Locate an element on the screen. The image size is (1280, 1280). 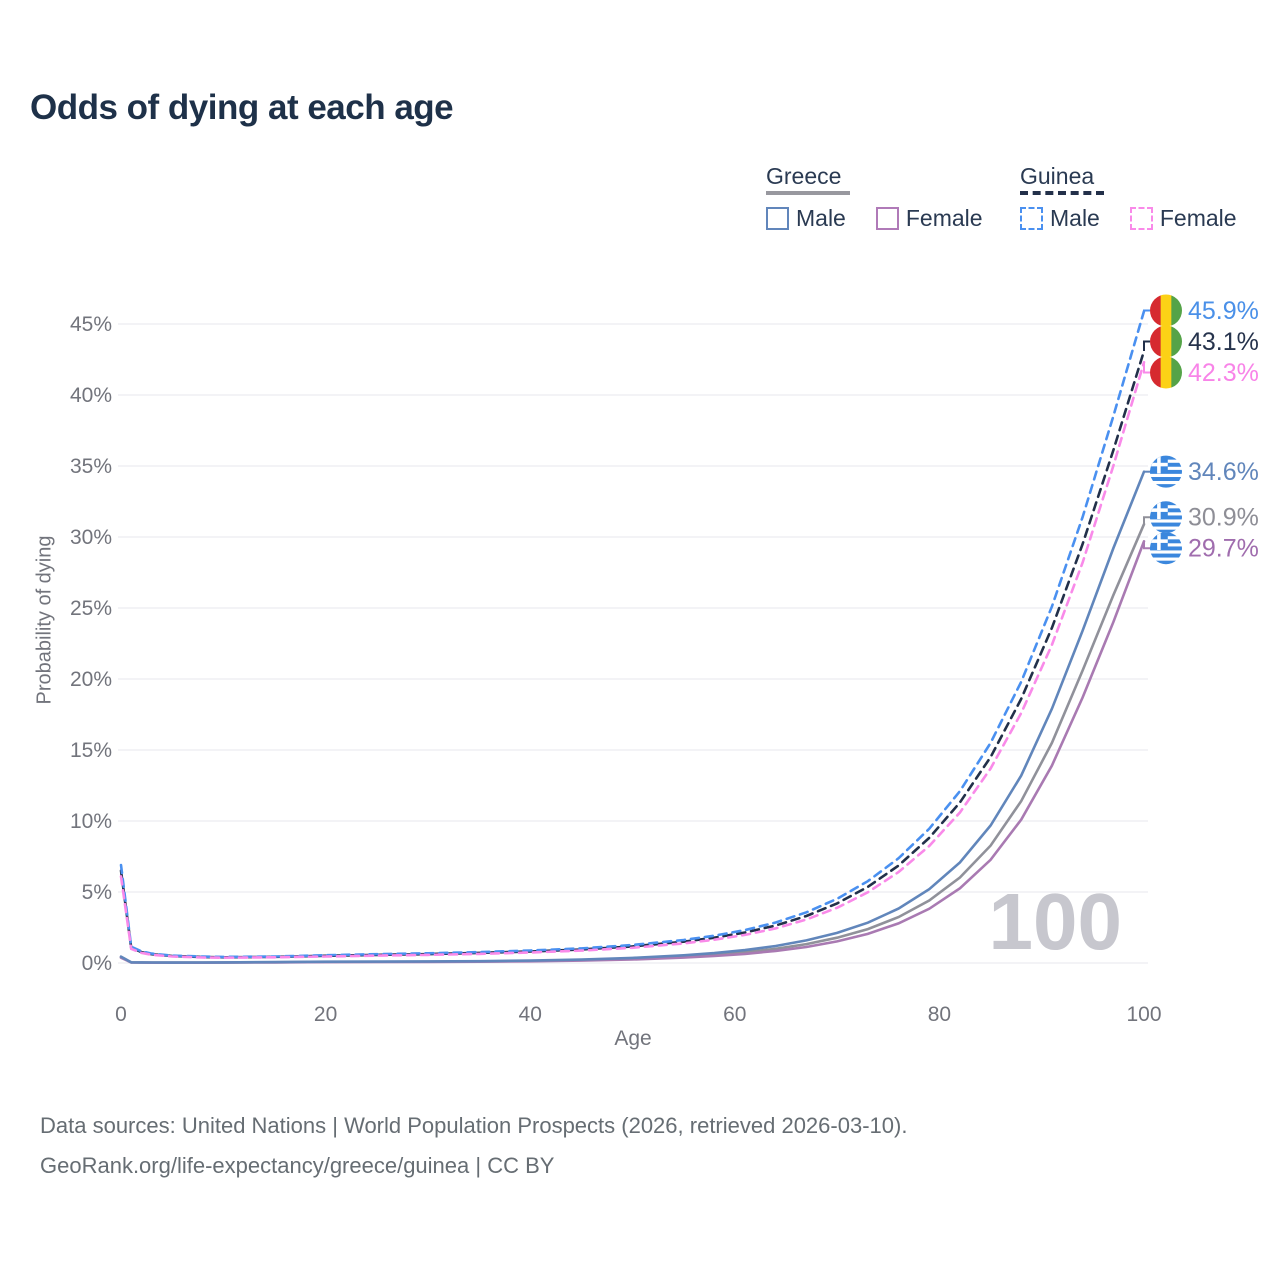
y-tick-label: 35% is located at coordinates (91, 466).